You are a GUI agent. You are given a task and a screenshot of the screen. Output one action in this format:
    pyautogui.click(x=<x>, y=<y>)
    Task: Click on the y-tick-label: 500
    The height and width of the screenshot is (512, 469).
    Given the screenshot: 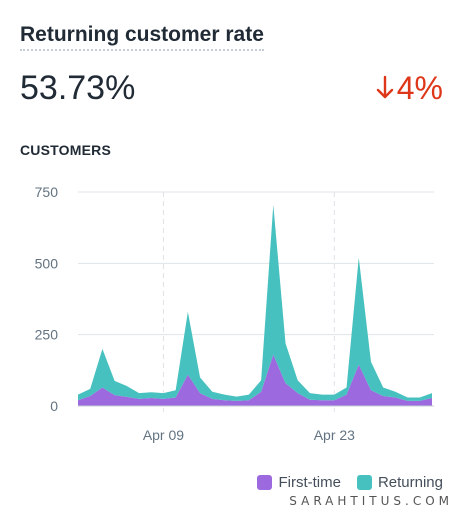 What is the action you would take?
    pyautogui.click(x=47, y=263)
    